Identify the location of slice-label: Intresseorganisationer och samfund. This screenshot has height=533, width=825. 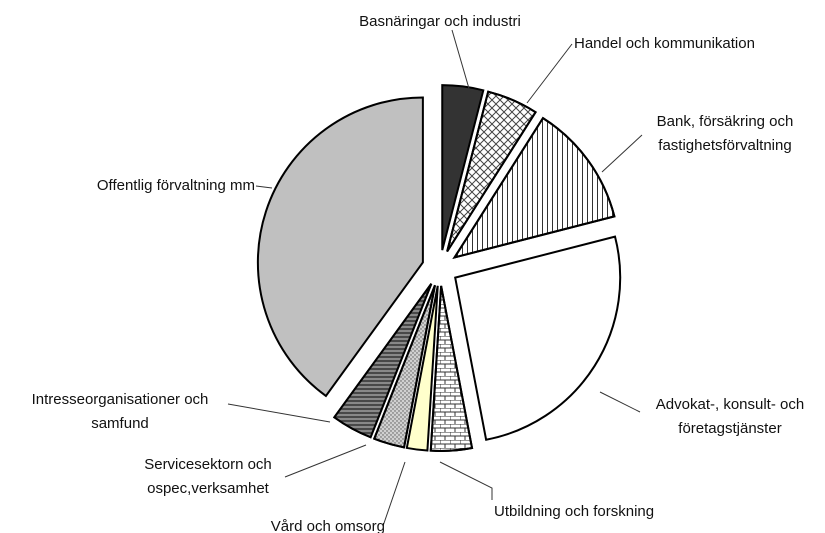
(120, 411).